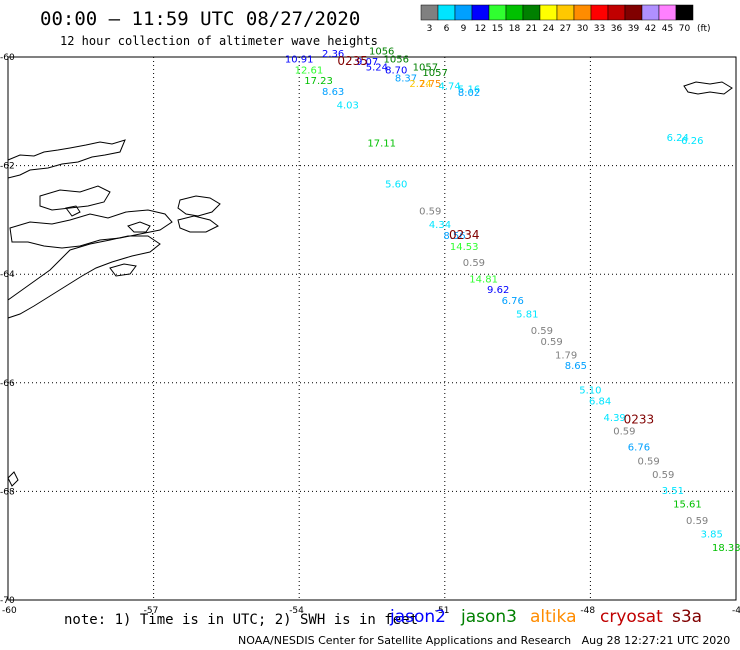 Image resolution: width=740 pixels, height=650 pixels. Describe the element at coordinates (333, 54) in the screenshot. I see `data-point-label: 2.36` at that location.